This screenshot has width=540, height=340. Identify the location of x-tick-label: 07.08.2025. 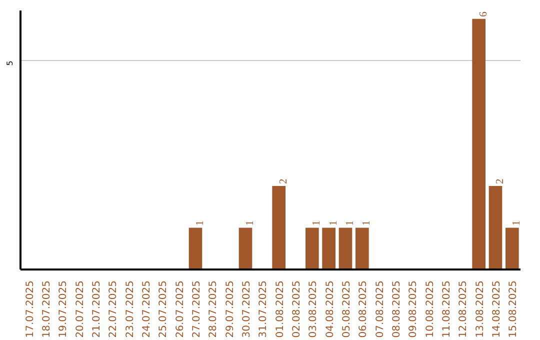
(380, 309).